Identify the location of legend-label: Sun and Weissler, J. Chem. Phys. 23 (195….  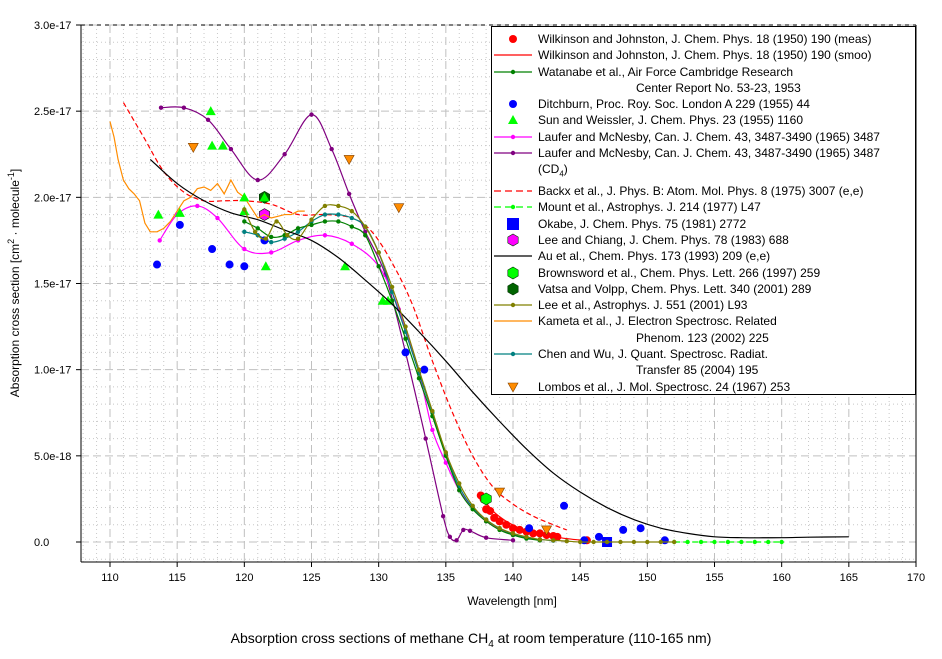
(724, 120).